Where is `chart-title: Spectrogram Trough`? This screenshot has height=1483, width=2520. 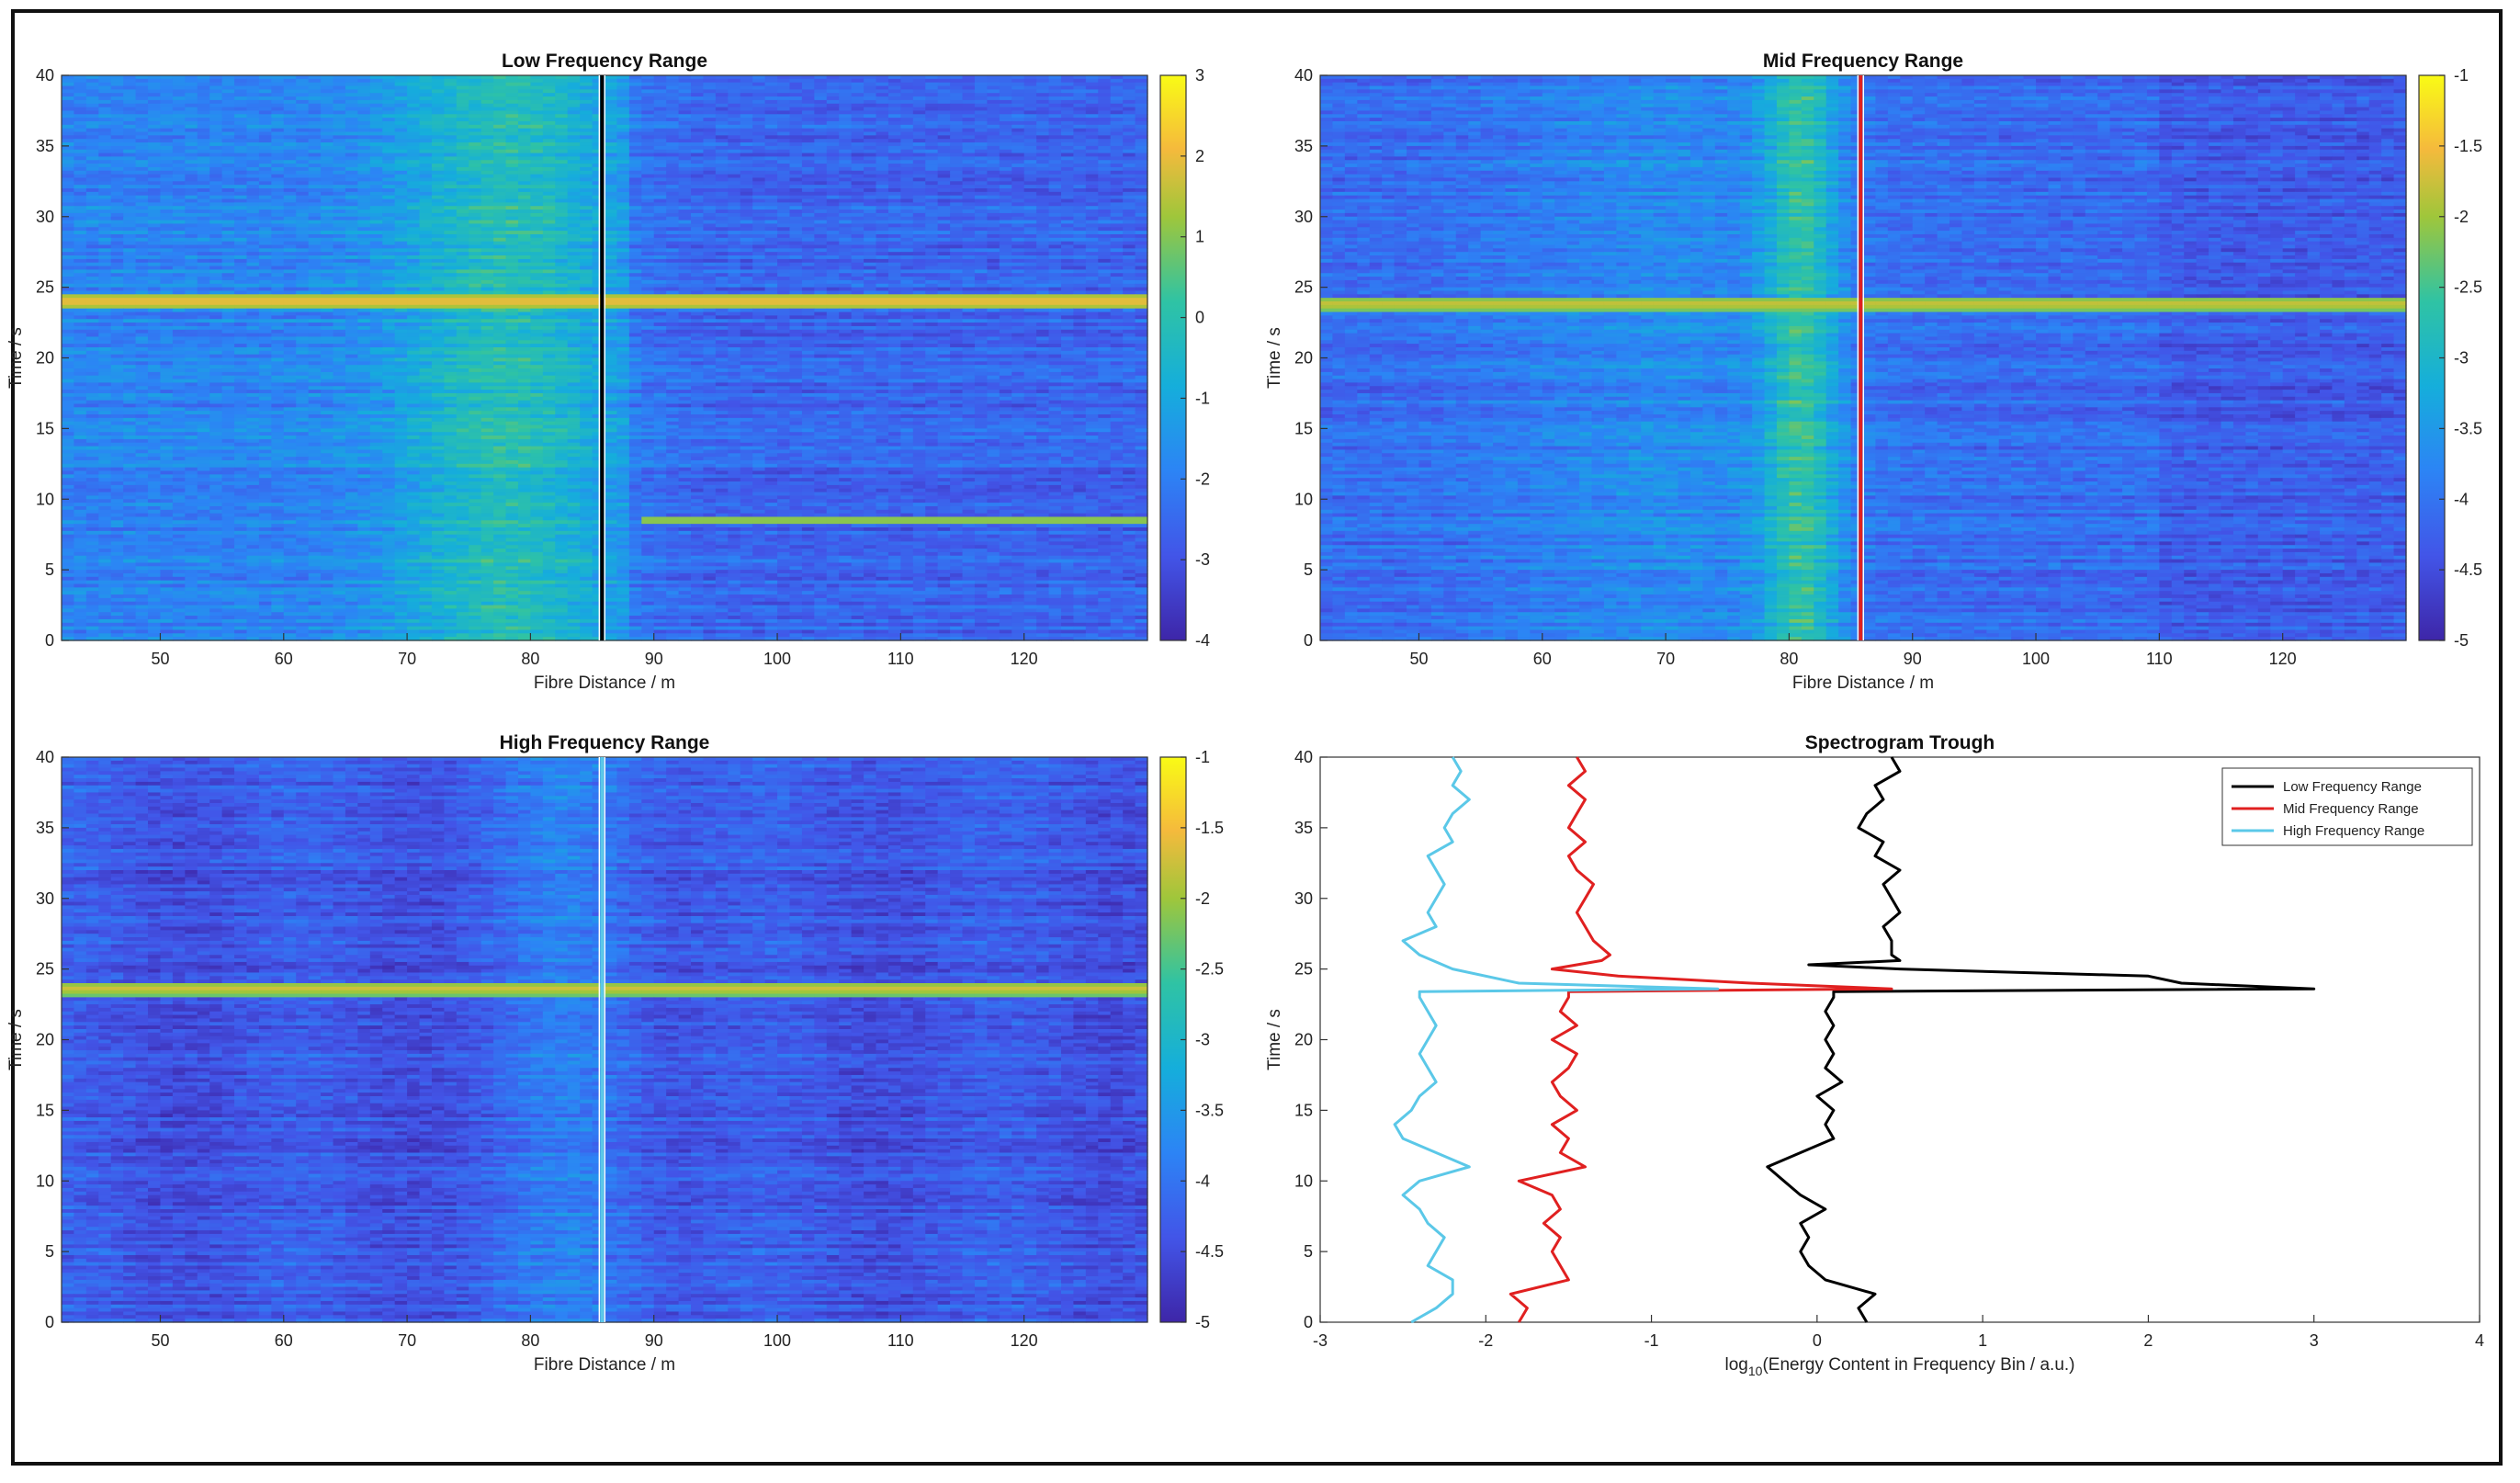
chart-title: Spectrogram Trough is located at coordinates (1900, 742).